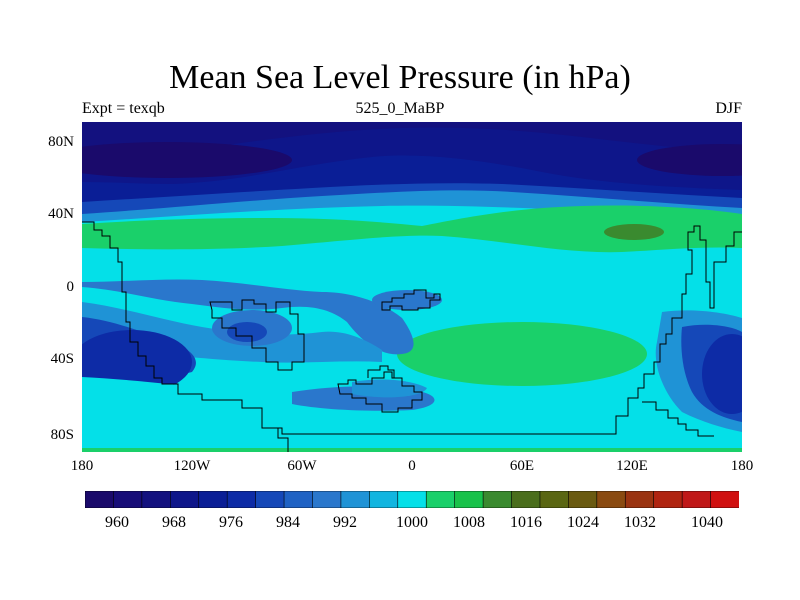  I want to click on colorbar-label: 968, so click(174, 522).